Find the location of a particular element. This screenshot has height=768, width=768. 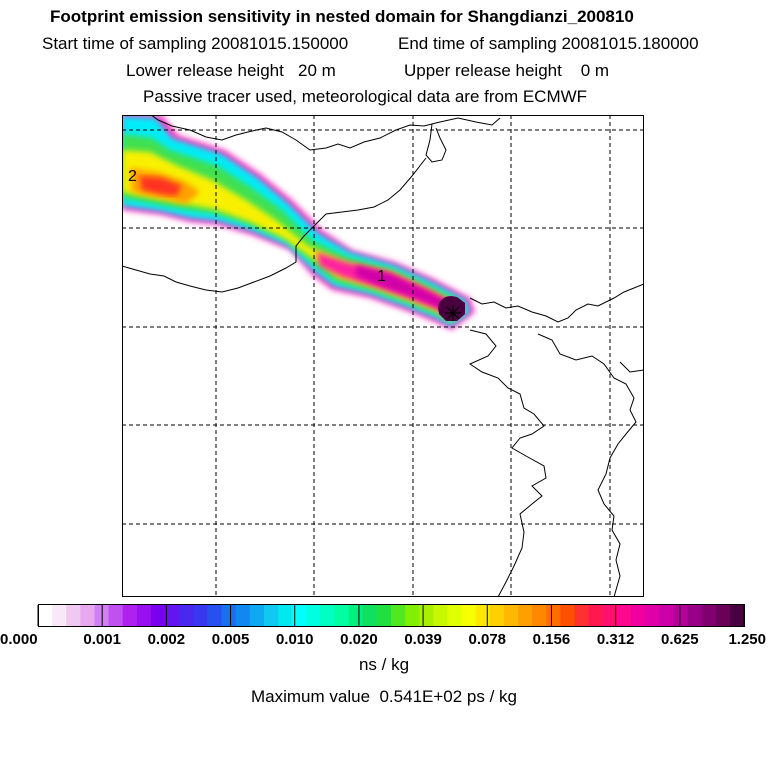

plume-core-octagon is located at coordinates (452, 309).